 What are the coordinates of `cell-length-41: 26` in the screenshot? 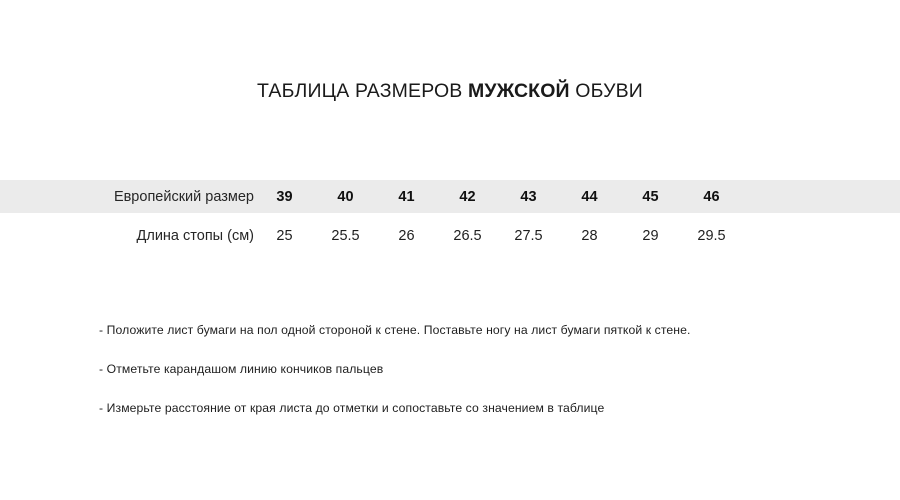 It's located at (406, 235).